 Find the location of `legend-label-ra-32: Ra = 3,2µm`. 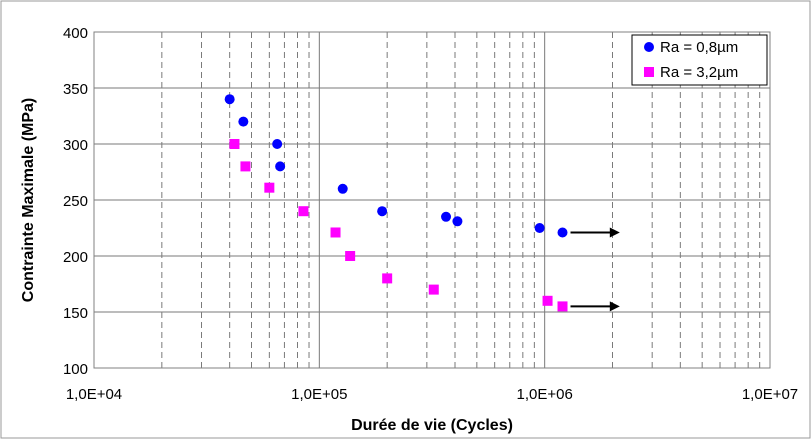

legend-label-ra-32: Ra = 3,2µm is located at coordinates (699, 72).